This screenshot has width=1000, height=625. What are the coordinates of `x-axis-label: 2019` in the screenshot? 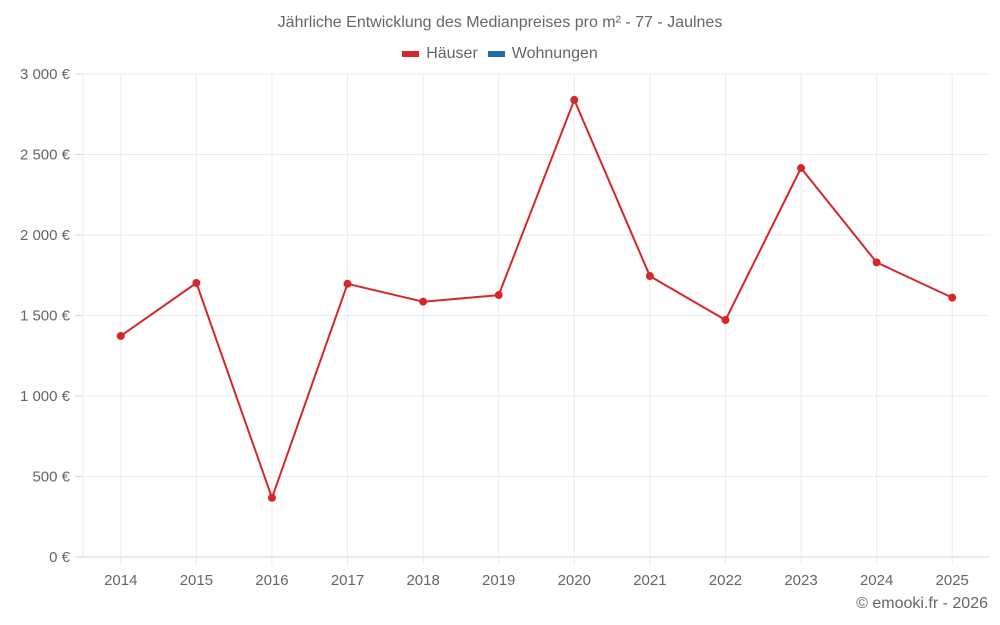 It's located at (498, 580).